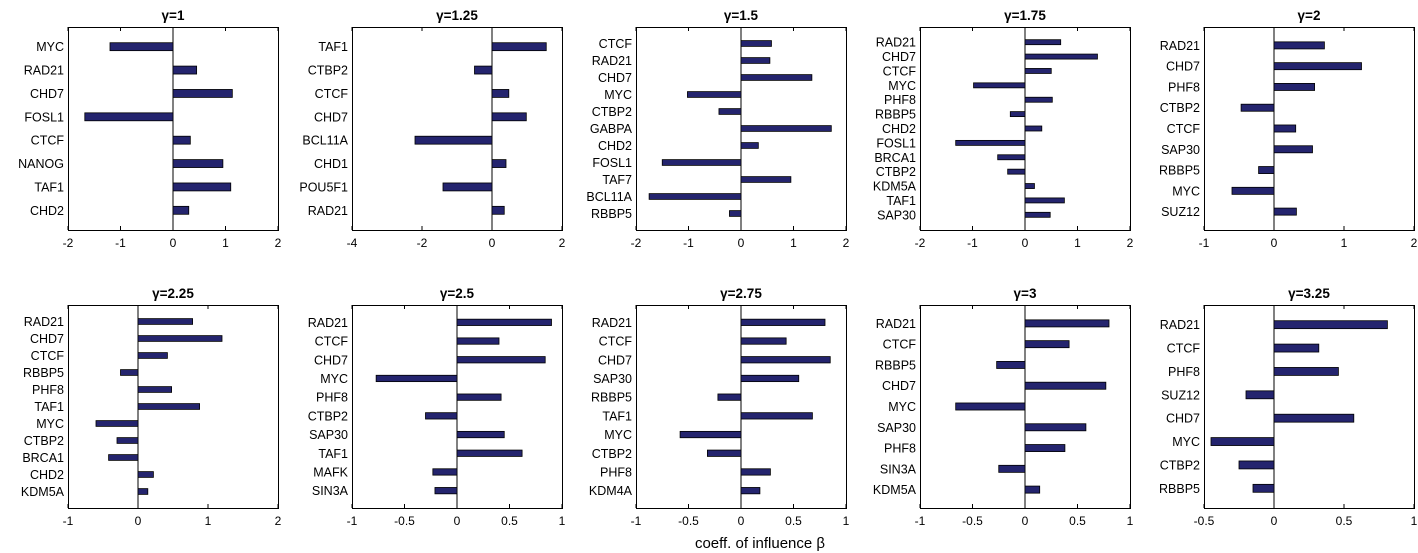 The width and height of the screenshot is (1418, 553). I want to click on category-label: FOSL1, so click(896, 143).